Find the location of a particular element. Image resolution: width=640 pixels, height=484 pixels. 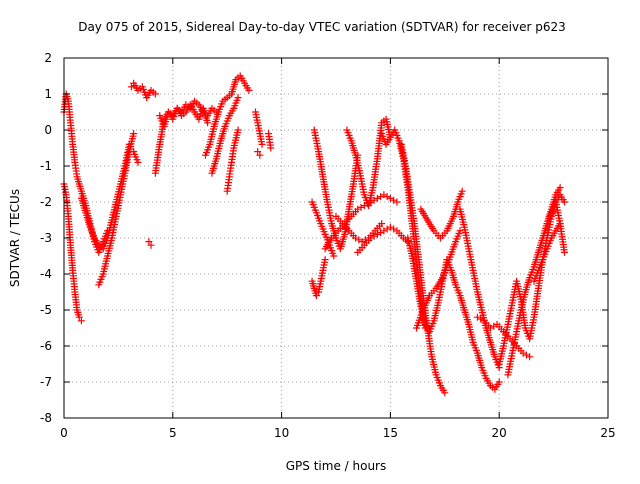

series-arc-v is located at coordinates (383, 239).